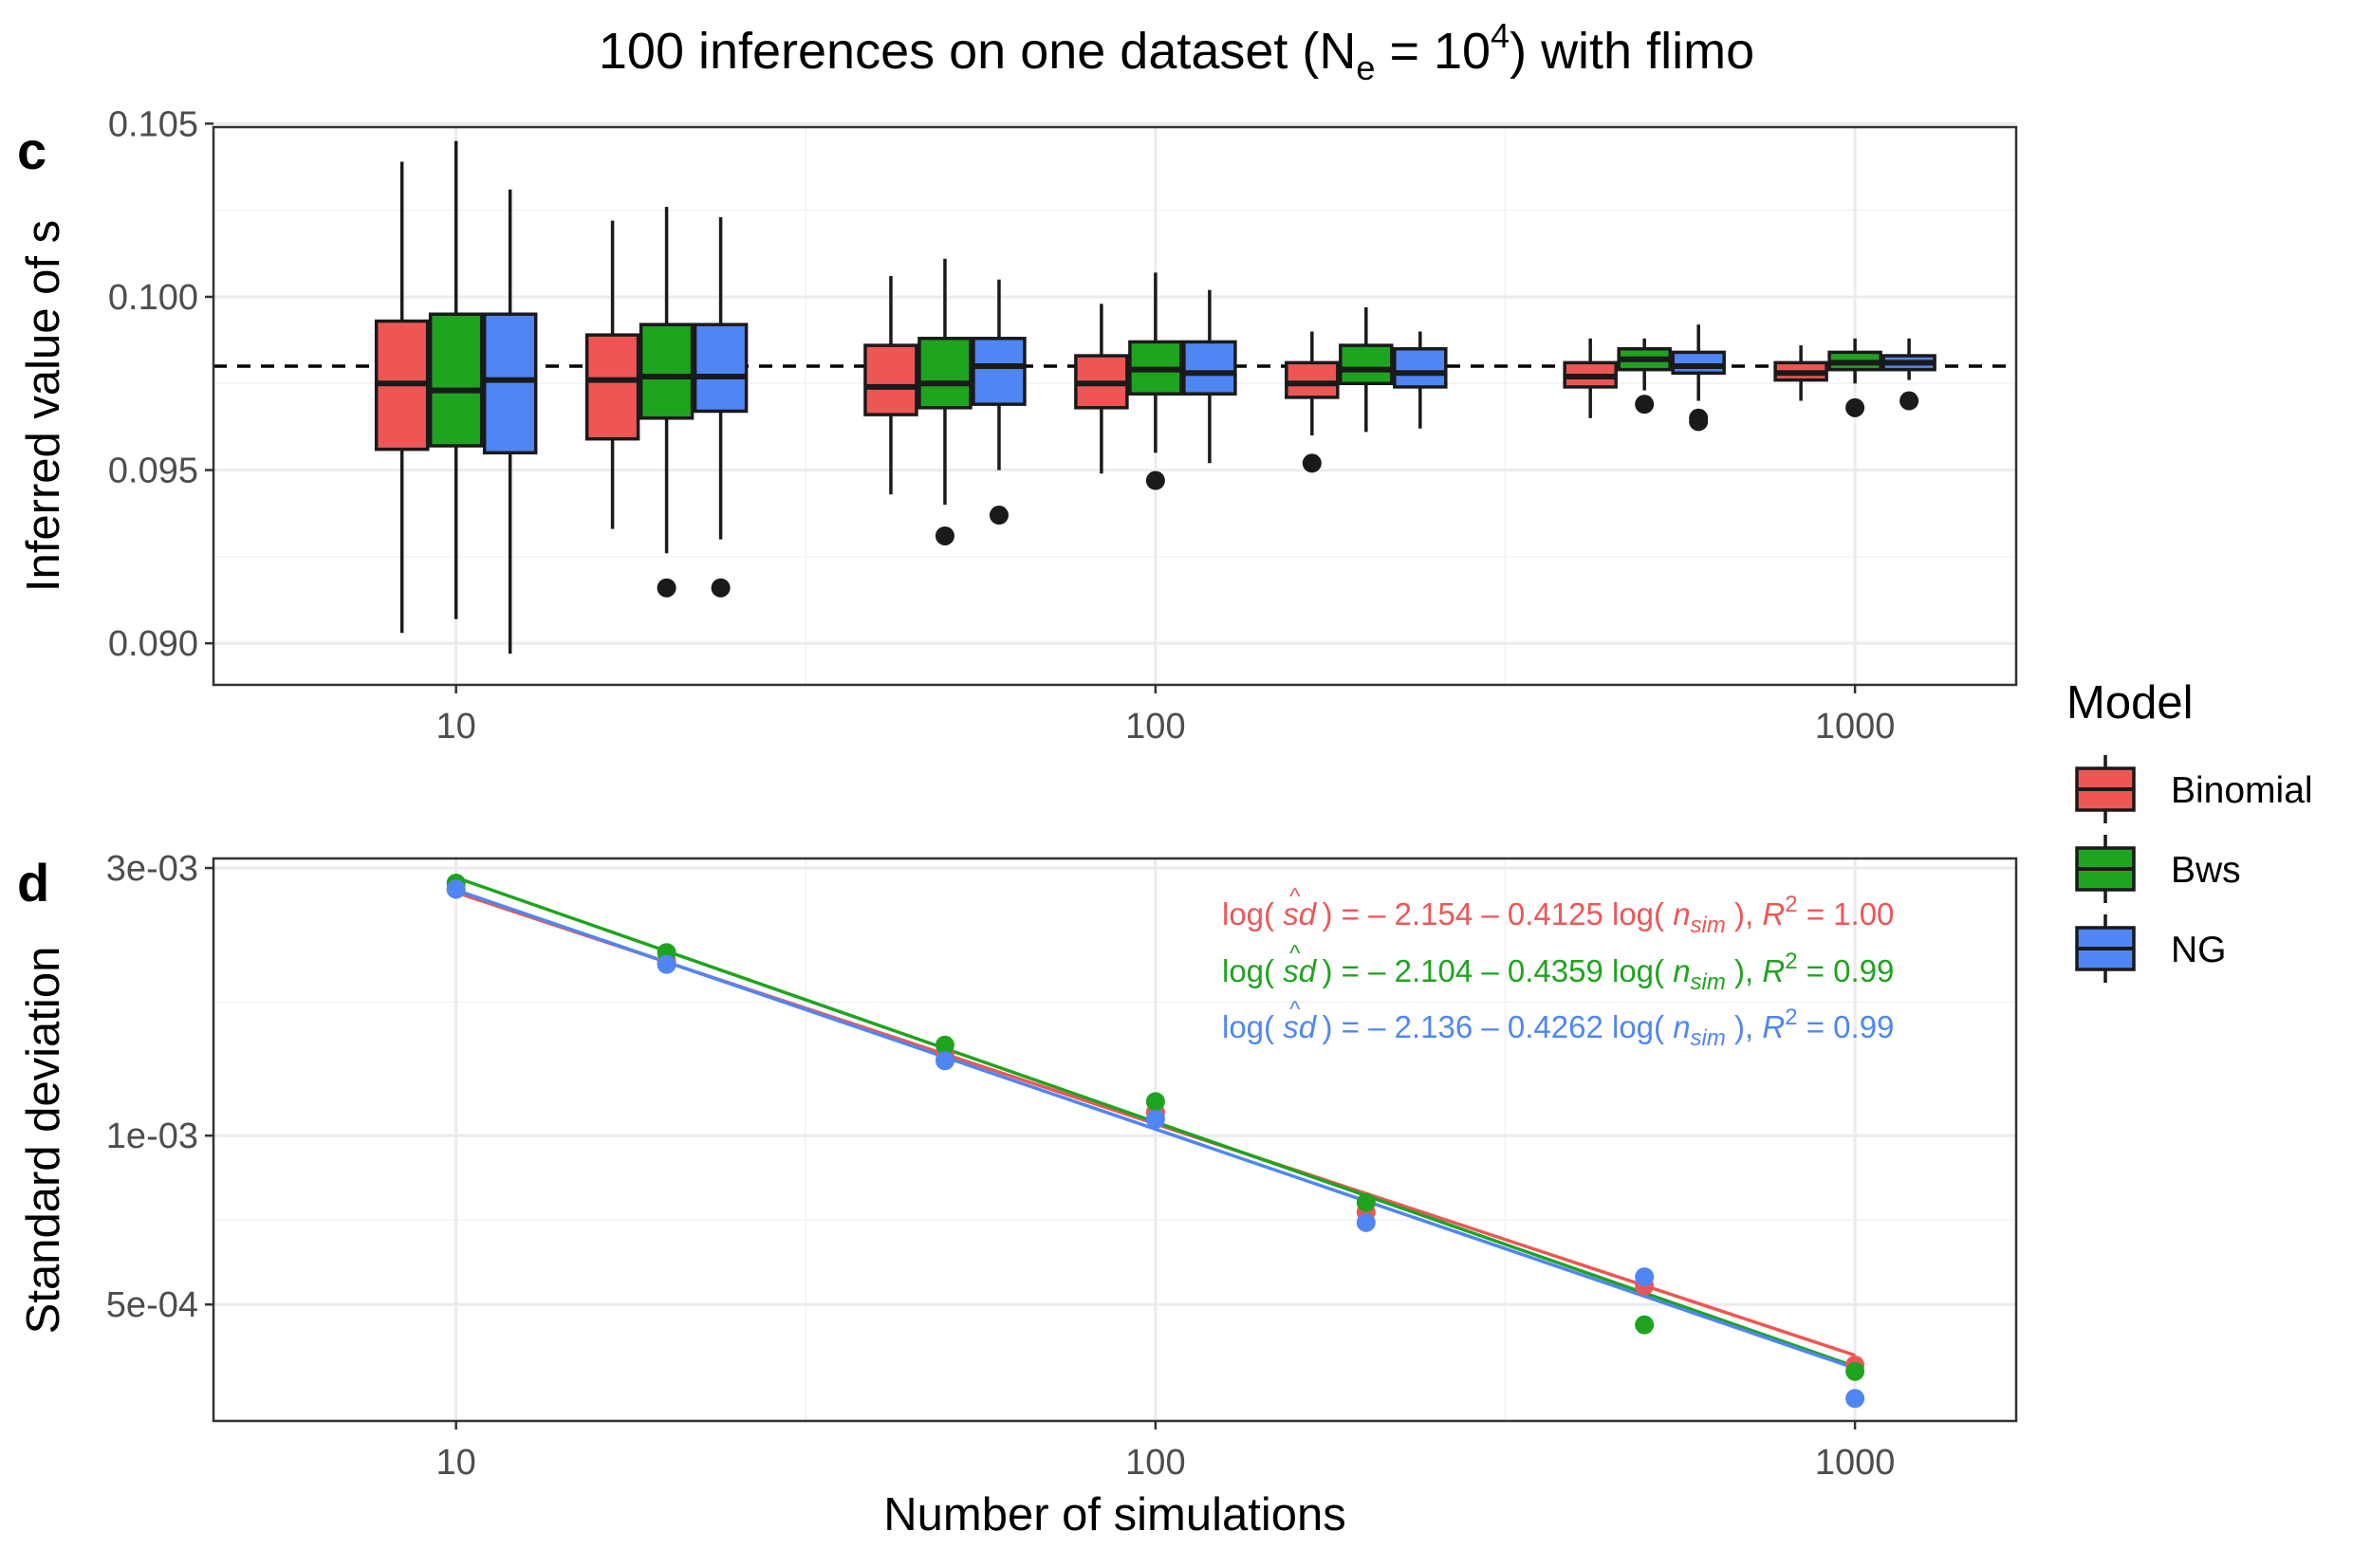  I want to click on legend-label: NG, so click(2199, 950).